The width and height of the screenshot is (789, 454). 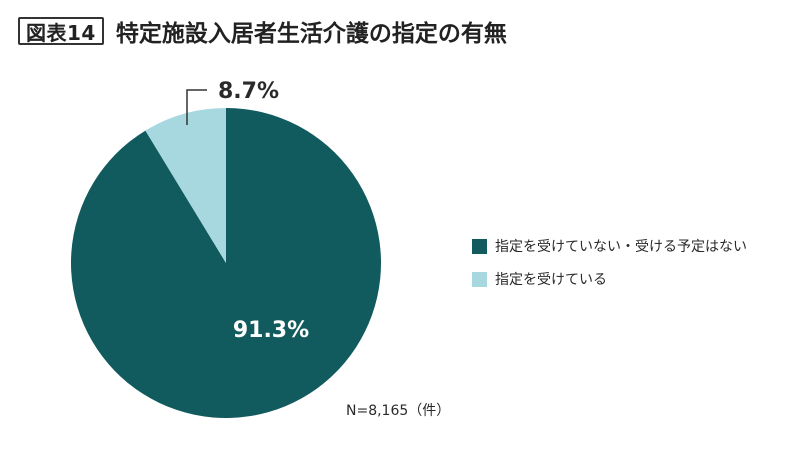 I want to click on legend: 指定を受けていない・受ける予定はない 指定を受けている, so click(x=609, y=269).